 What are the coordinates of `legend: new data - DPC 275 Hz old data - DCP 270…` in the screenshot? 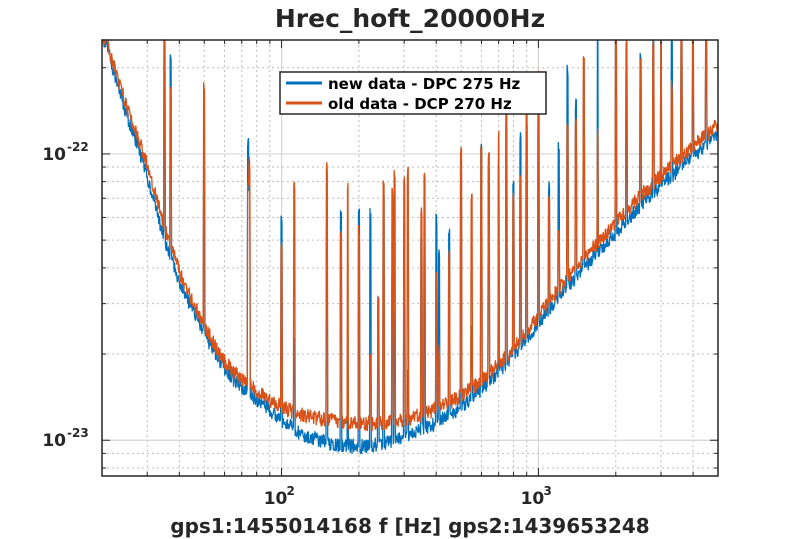 It's located at (413, 93).